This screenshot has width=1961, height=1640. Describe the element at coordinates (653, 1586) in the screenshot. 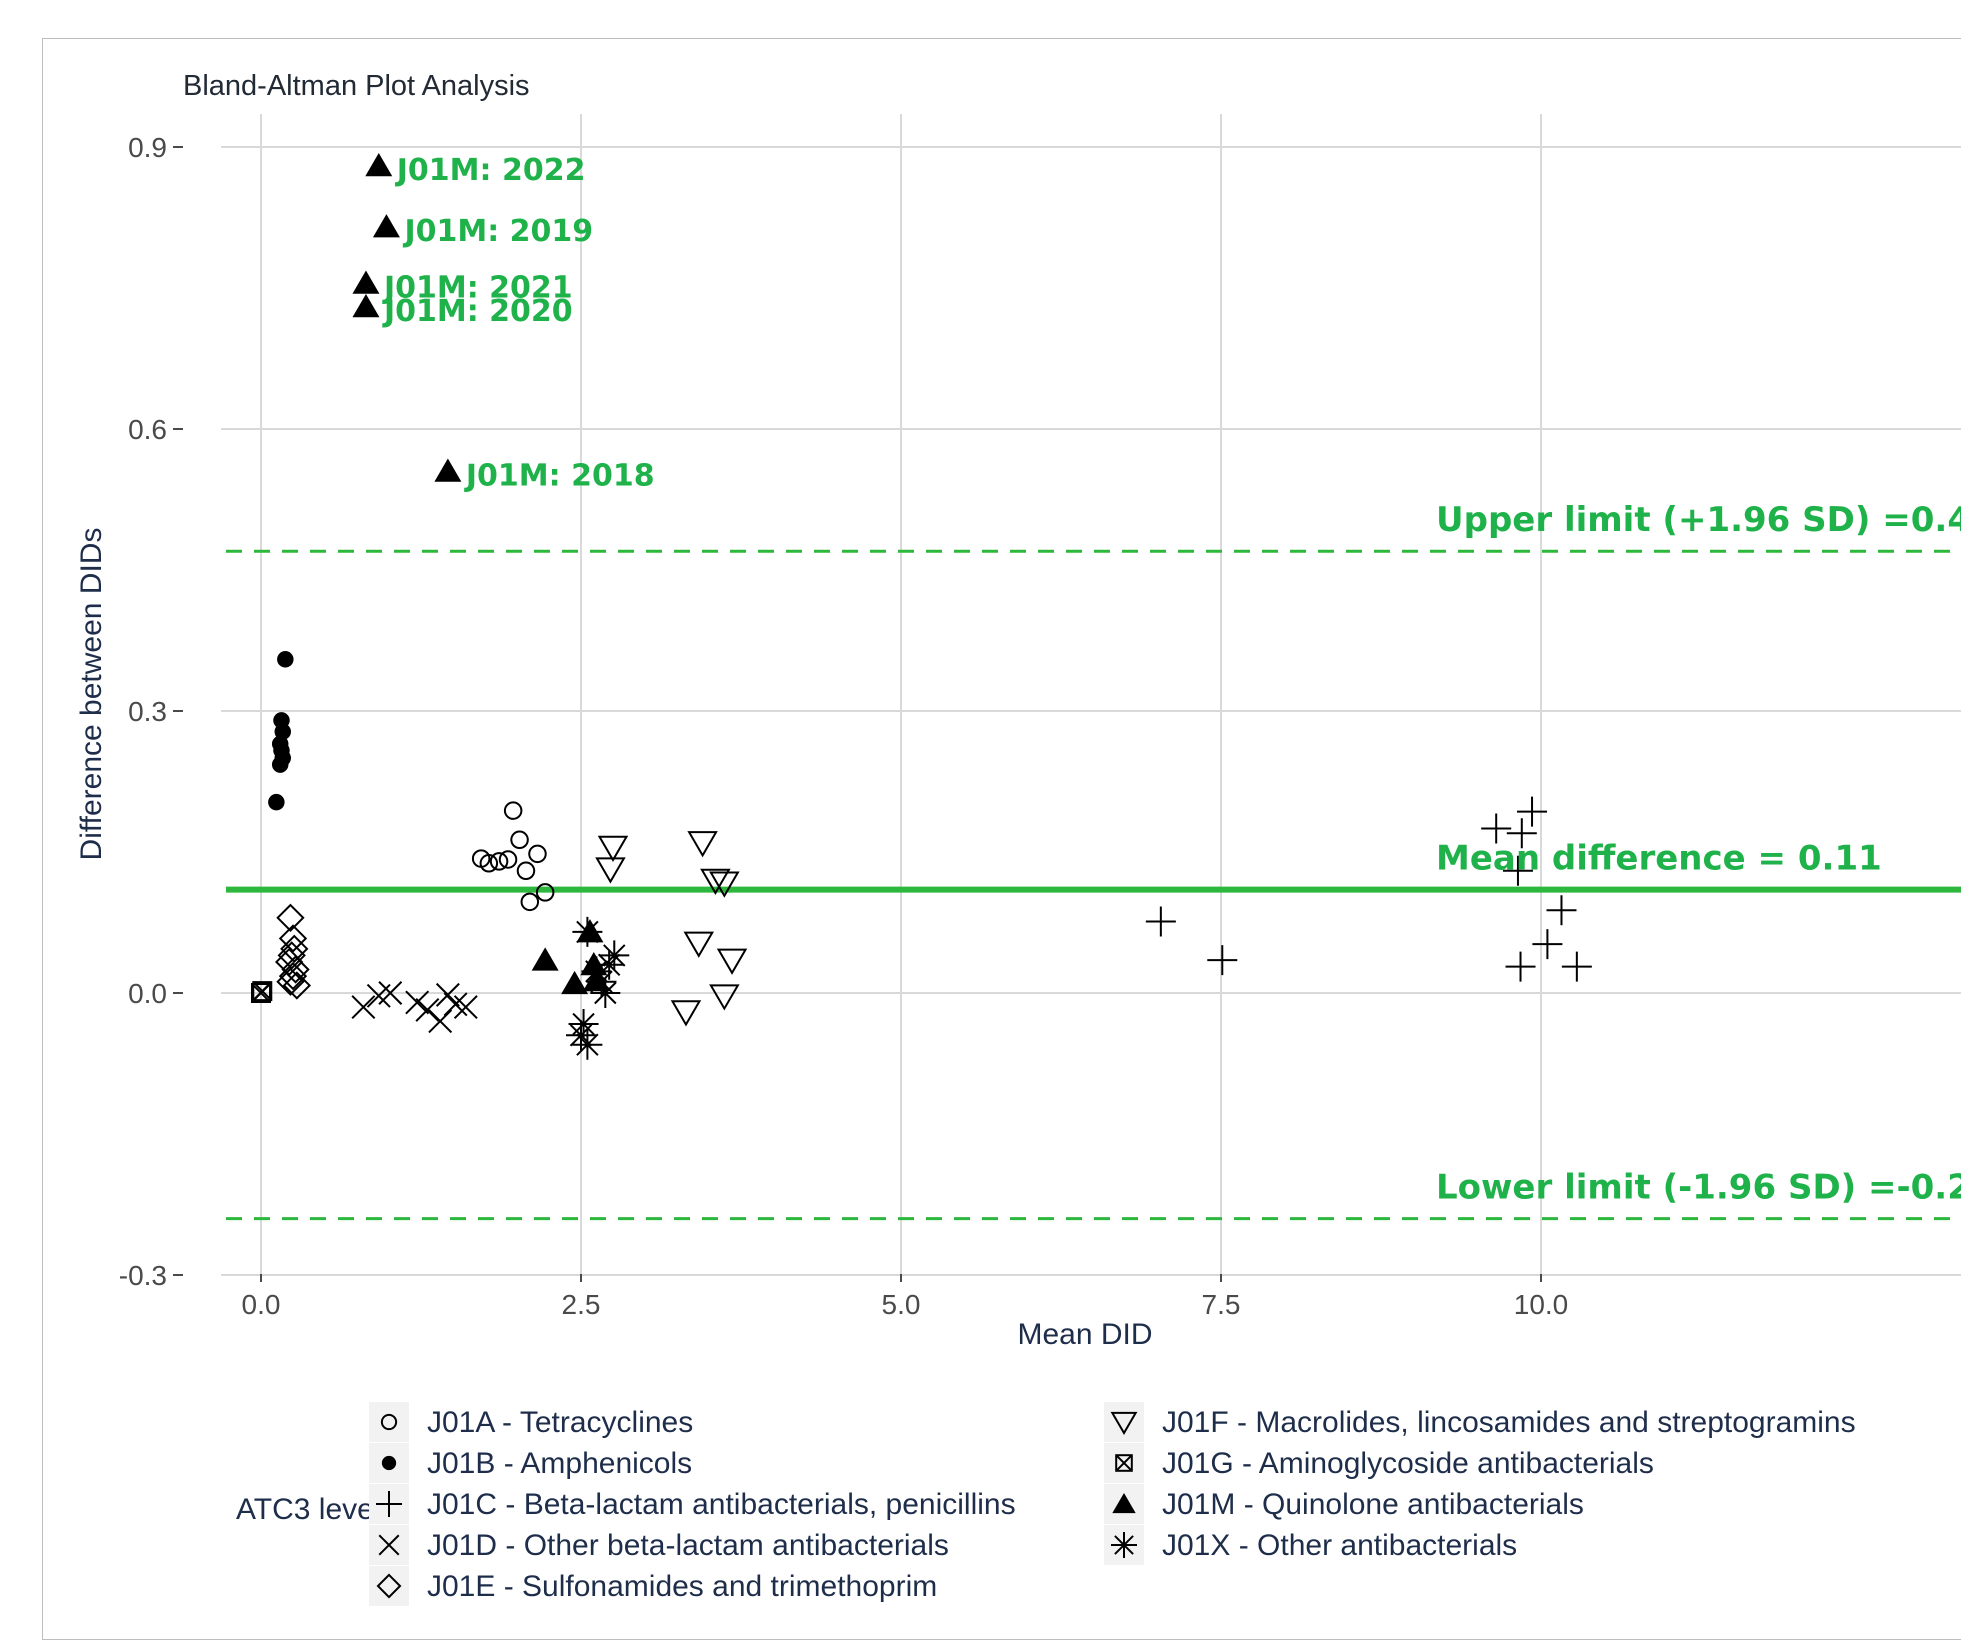

I see `legend-item: J01E - Sulfonamides and trimethoprim` at that location.